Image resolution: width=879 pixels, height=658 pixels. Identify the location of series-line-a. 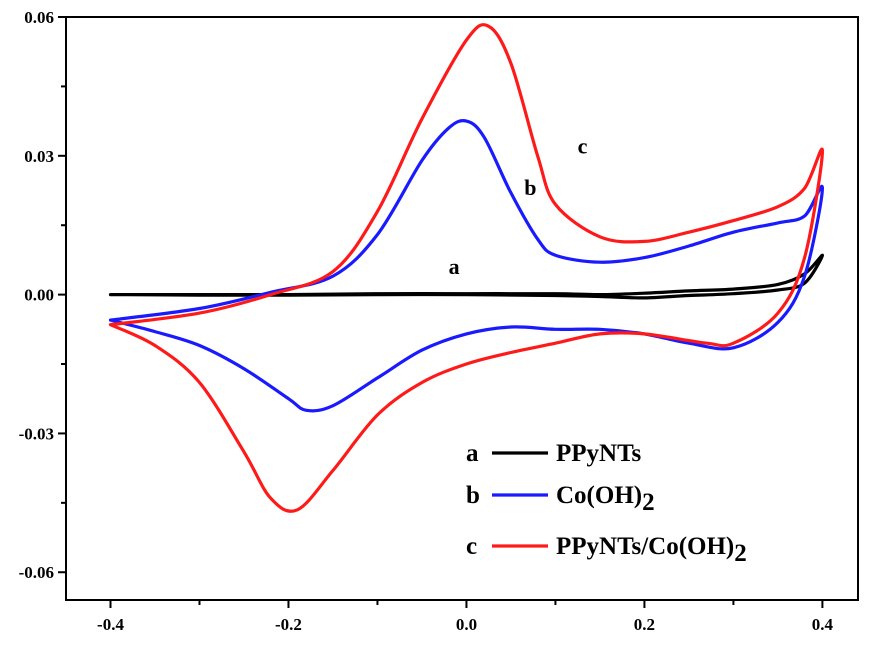
(466, 276).